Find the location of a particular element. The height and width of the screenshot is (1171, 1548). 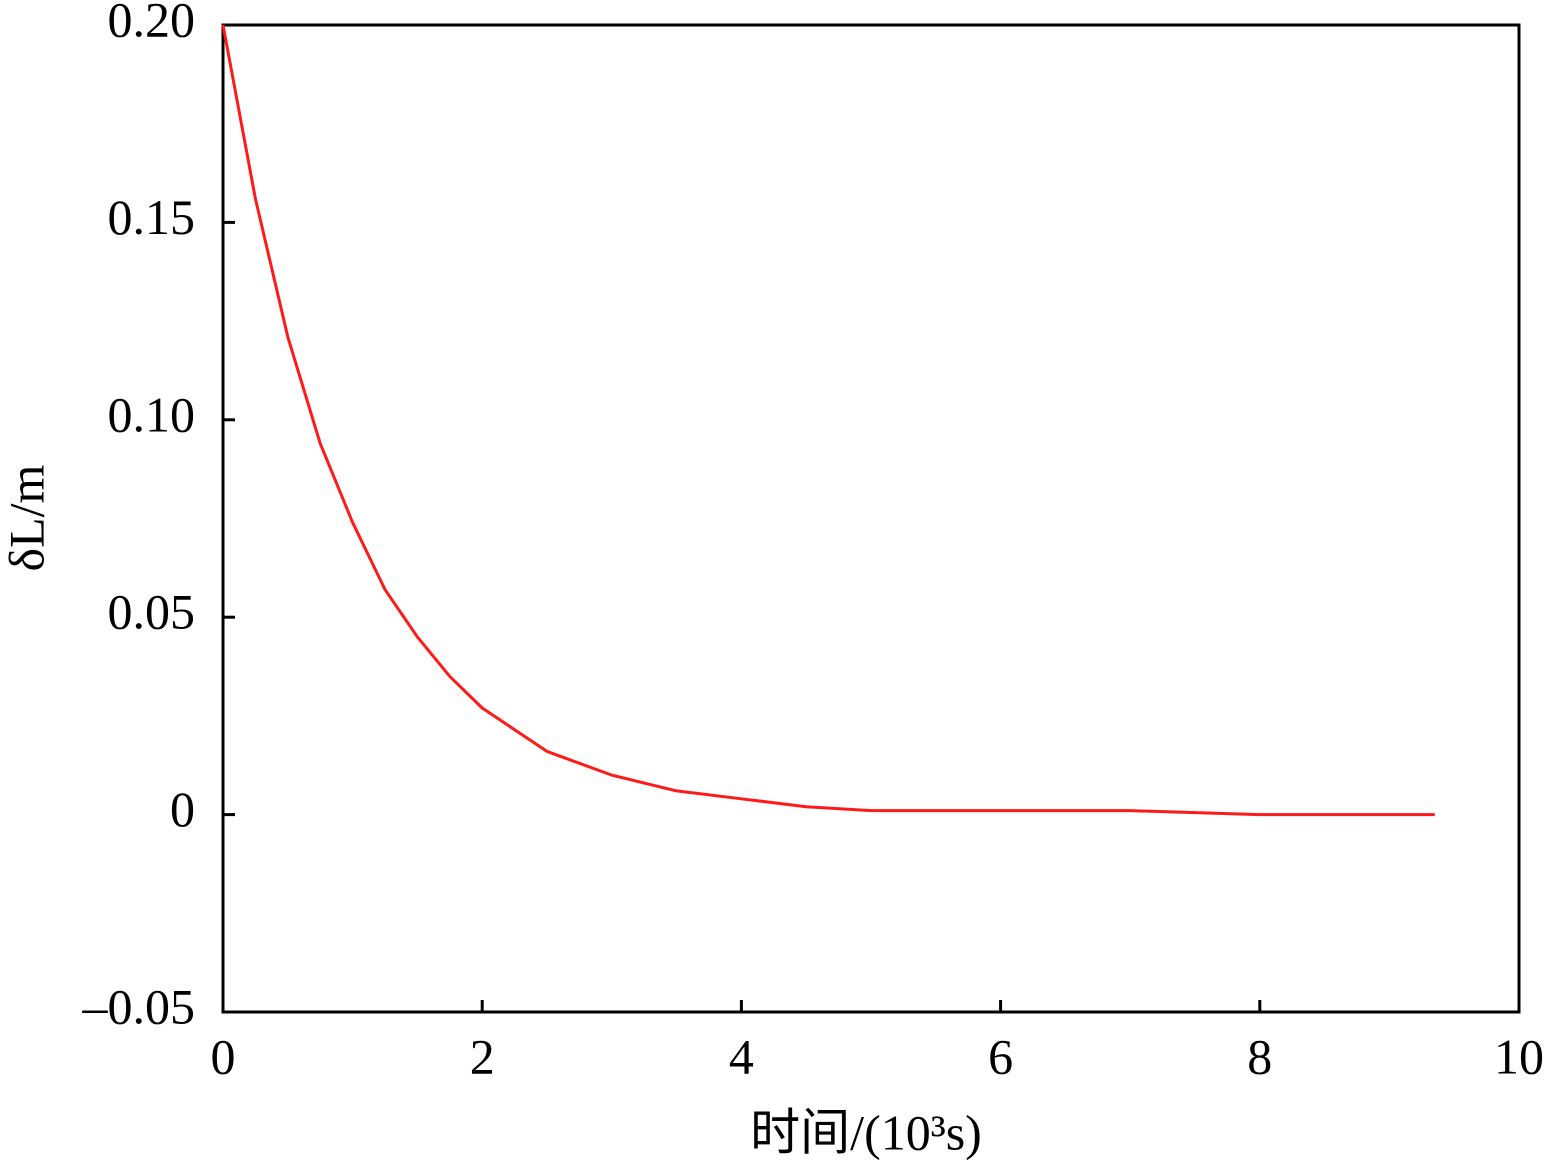

y-tick-label: 0.20 is located at coordinates (152, 23).